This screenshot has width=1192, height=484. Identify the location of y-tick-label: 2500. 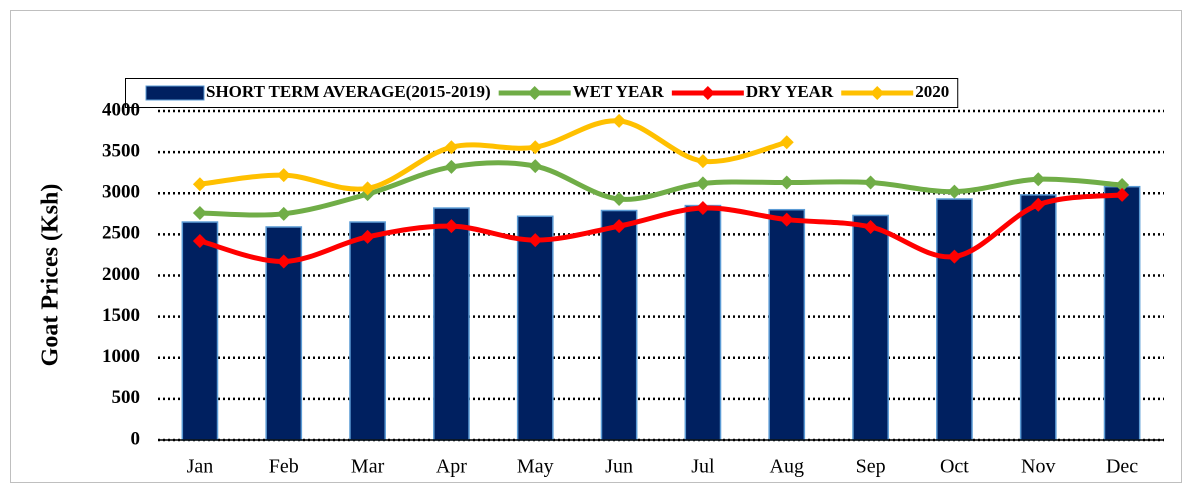
(121, 233).